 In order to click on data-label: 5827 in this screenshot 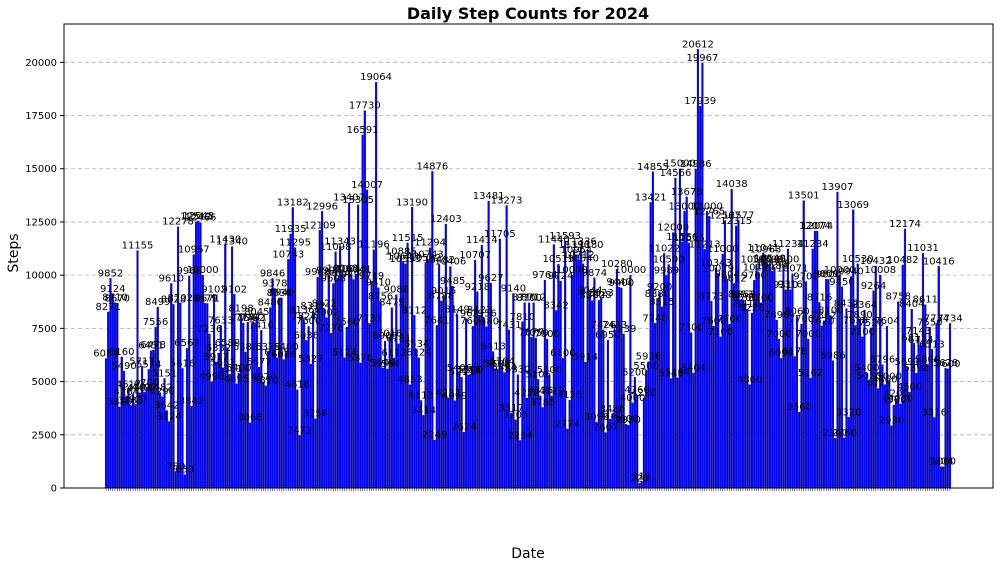, I will do `click(310, 359)`.